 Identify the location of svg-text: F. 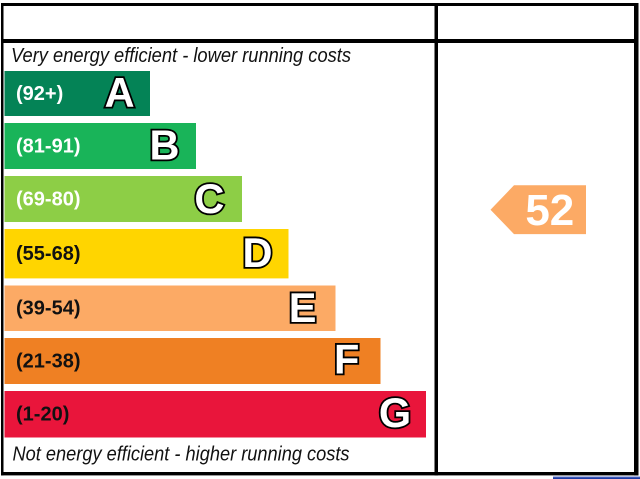
(346, 358).